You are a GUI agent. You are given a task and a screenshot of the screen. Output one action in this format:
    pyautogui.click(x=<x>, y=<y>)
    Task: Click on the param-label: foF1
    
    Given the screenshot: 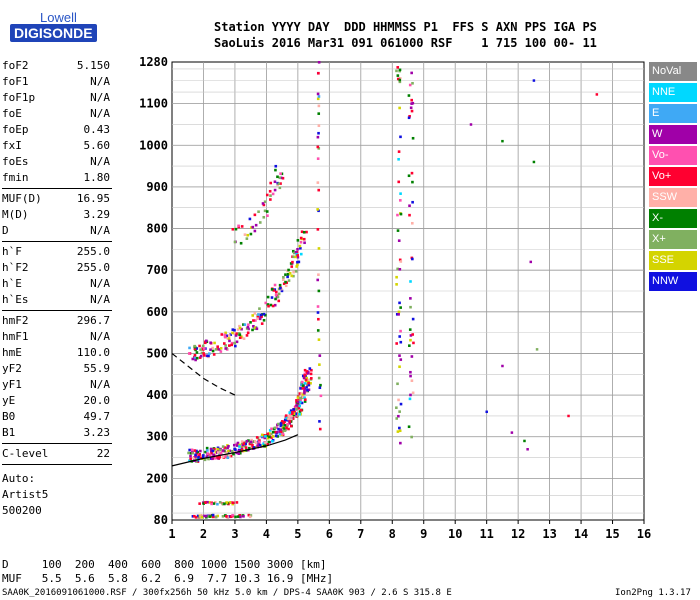 What is the action you would take?
    pyautogui.click(x=15, y=81)
    